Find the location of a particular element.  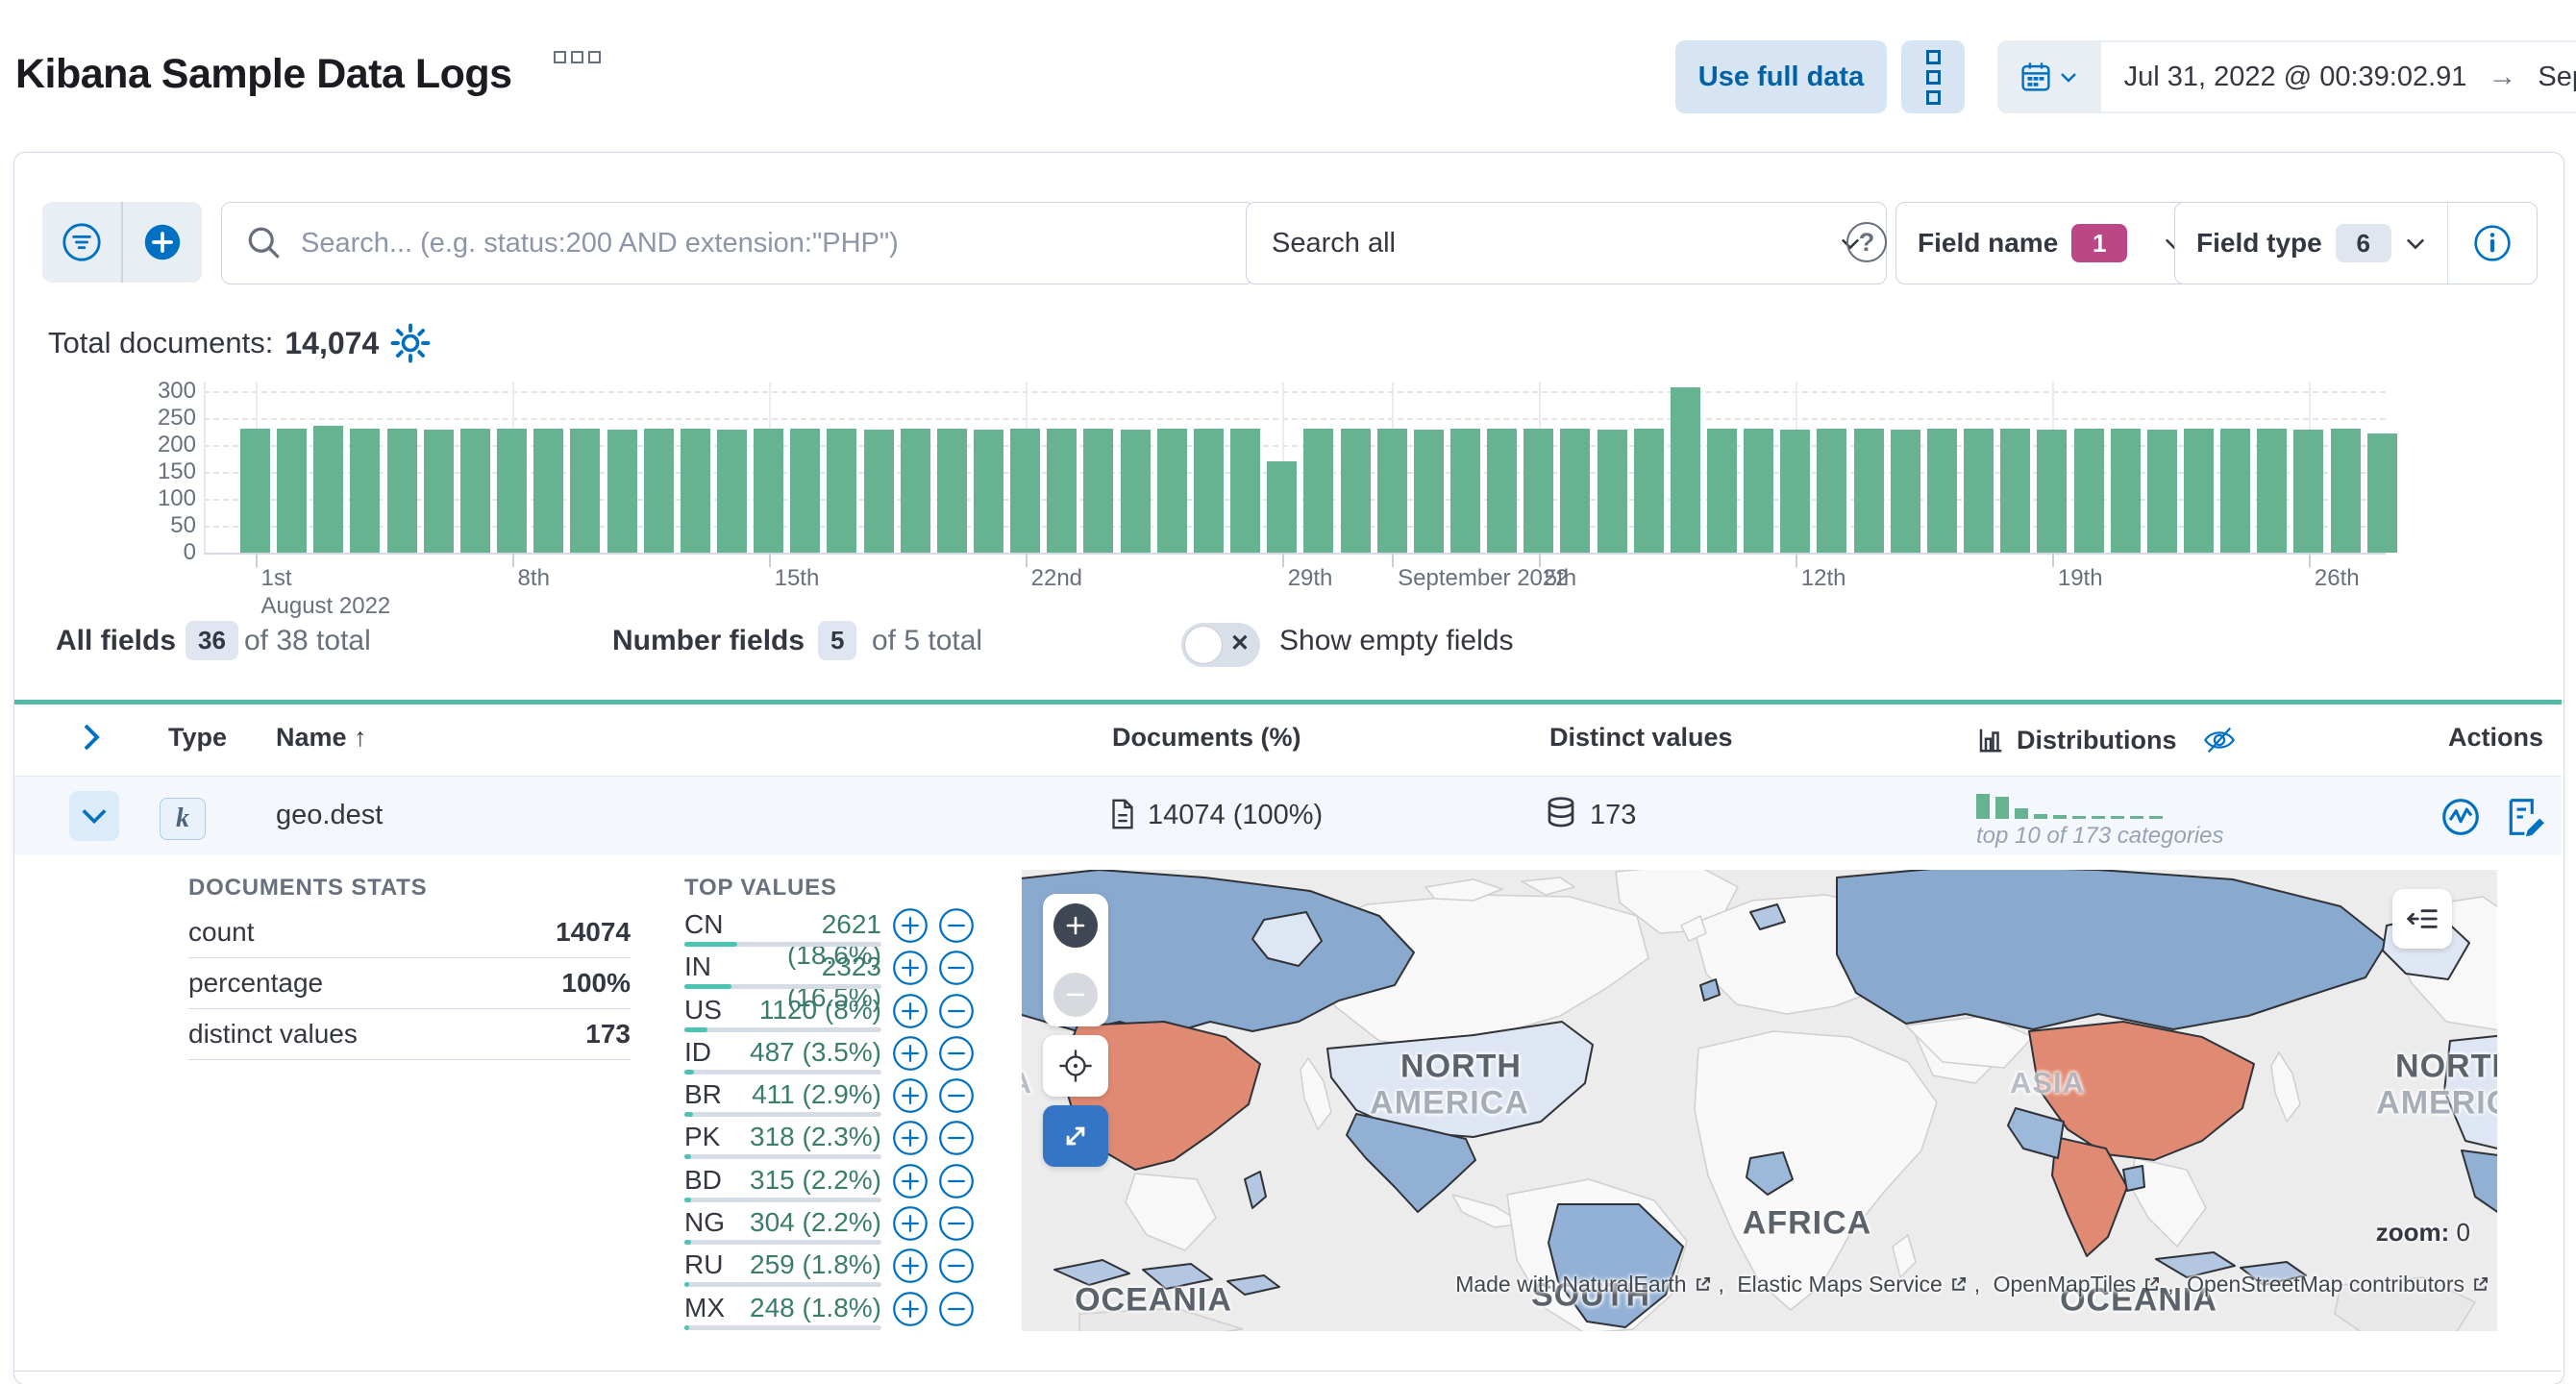

use-full-data-button: Use full data is located at coordinates (1781, 76).